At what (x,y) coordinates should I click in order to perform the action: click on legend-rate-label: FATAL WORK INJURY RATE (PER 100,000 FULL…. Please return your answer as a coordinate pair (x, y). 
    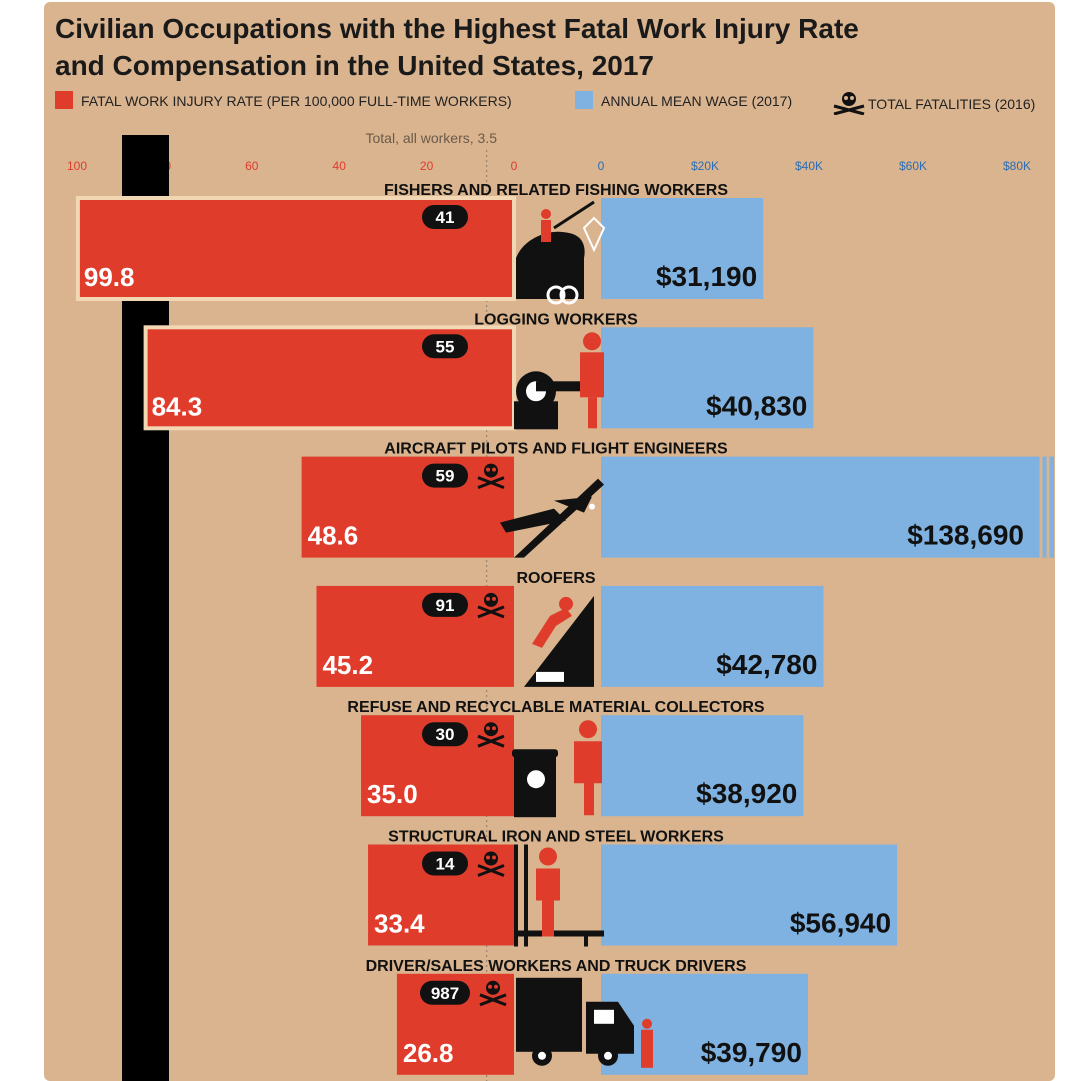
    Looking at the image, I should click on (296, 101).